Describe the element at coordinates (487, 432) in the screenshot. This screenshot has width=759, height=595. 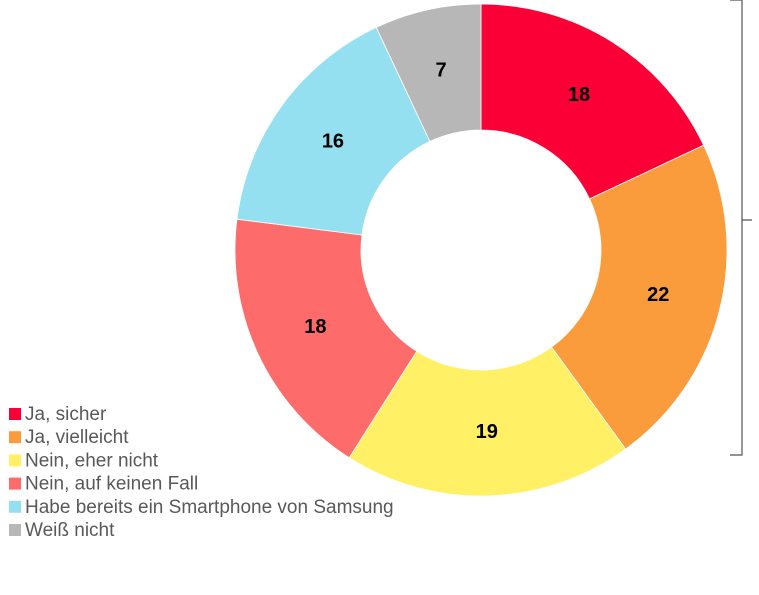
I see `data-label: 19` at that location.